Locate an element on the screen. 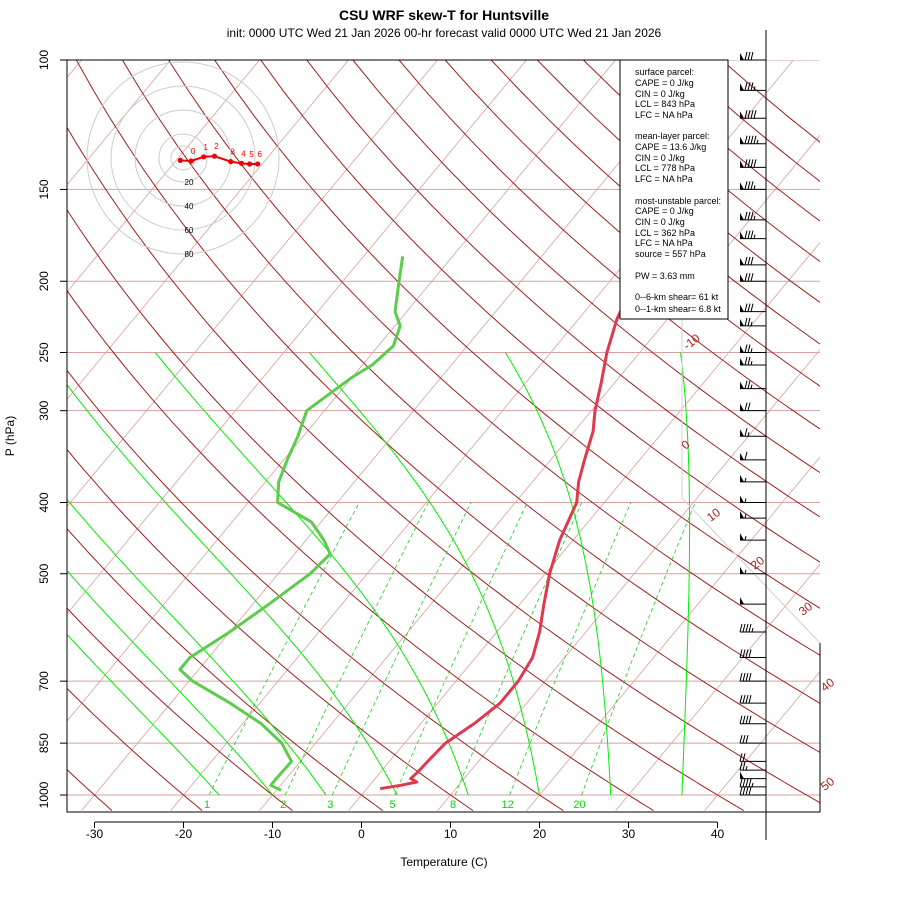 This screenshot has height=900, width=900. y-tick-label: 200 is located at coordinates (44, 281).